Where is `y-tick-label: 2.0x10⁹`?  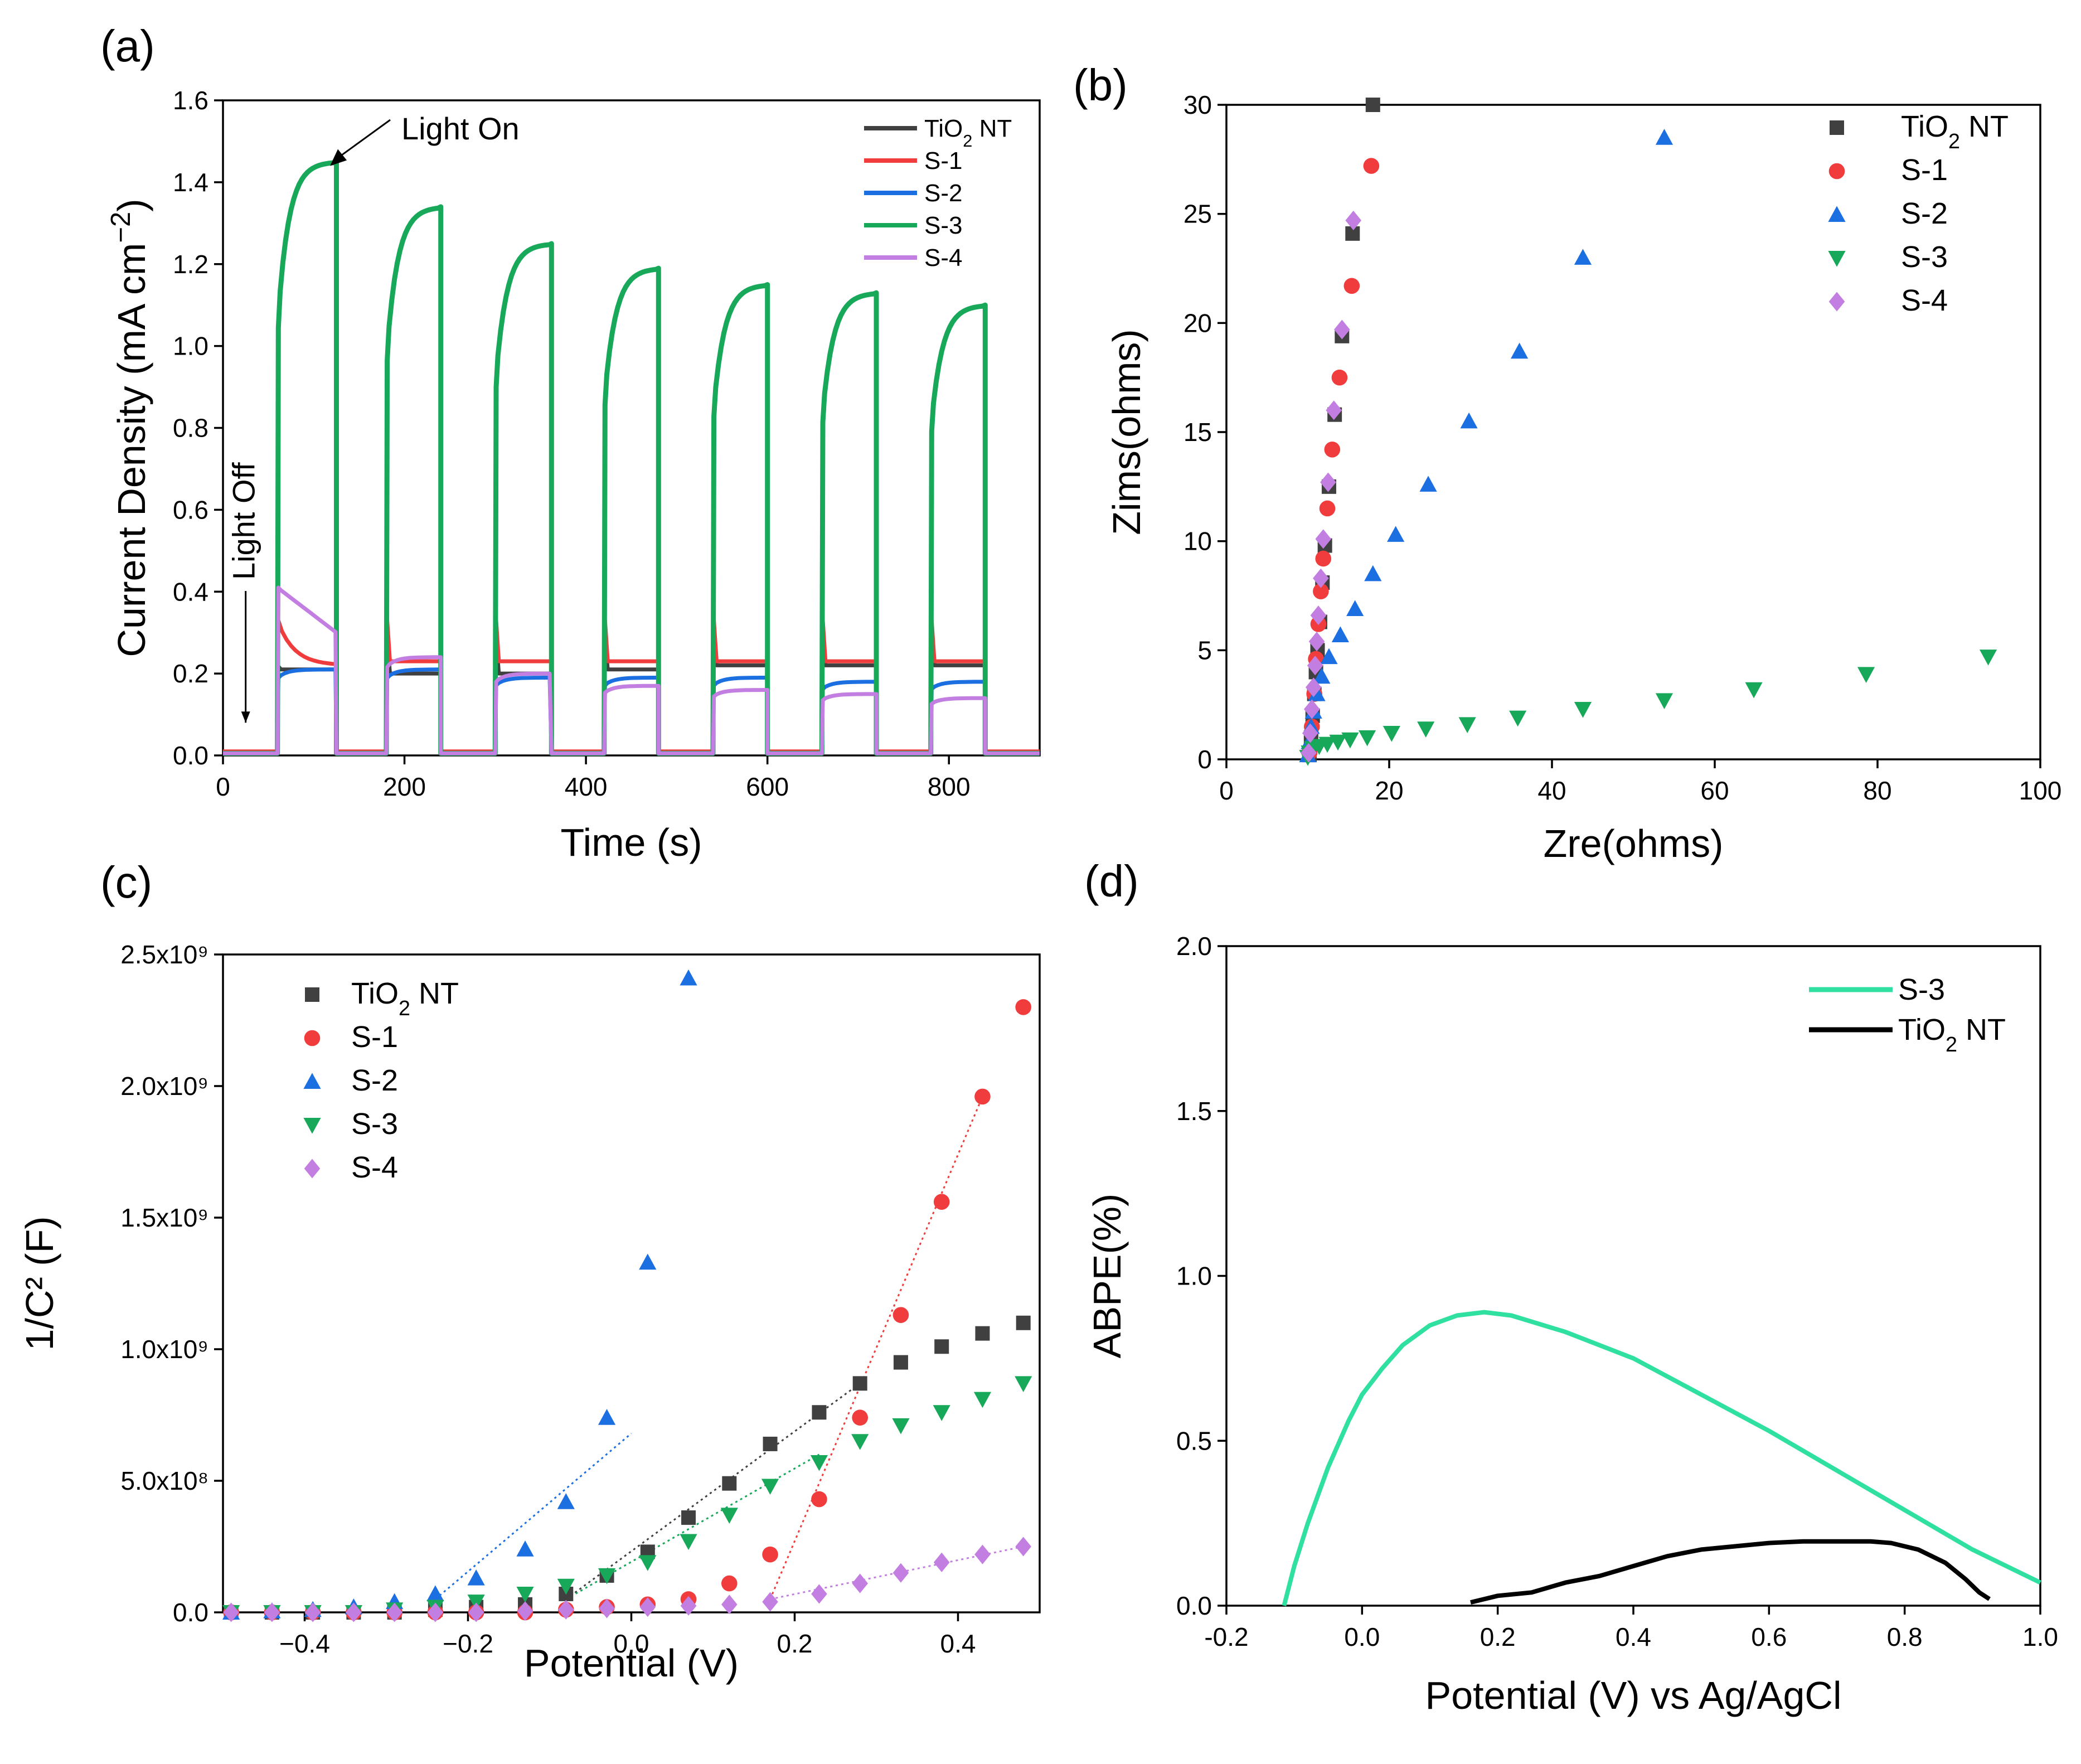 y-tick-label: 2.0x10⁹ is located at coordinates (164, 1086).